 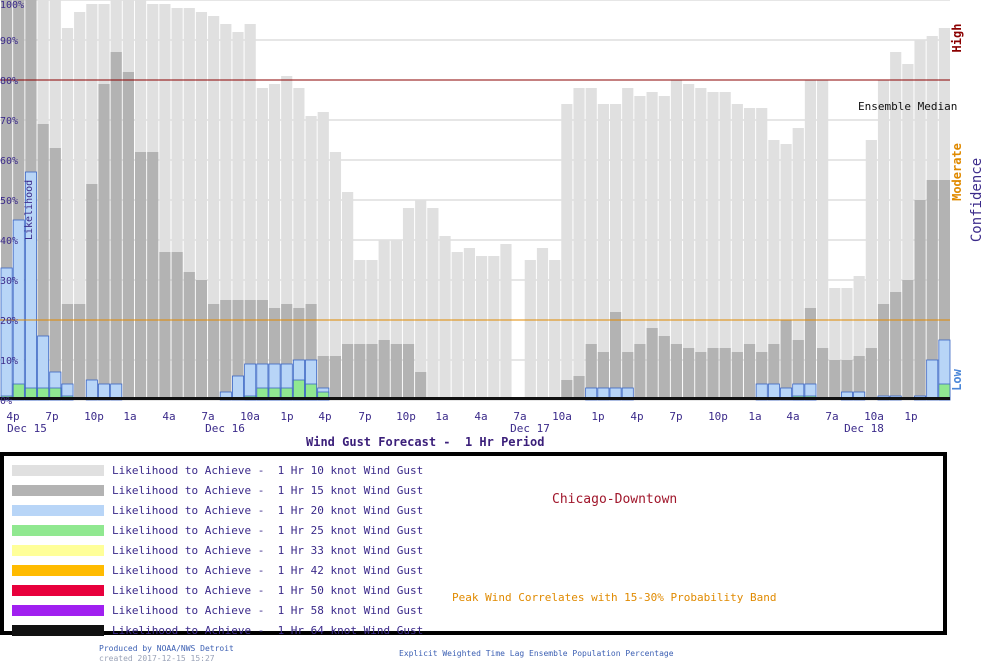 I want to click on confidence-low-label: Low, so click(x=957, y=379).